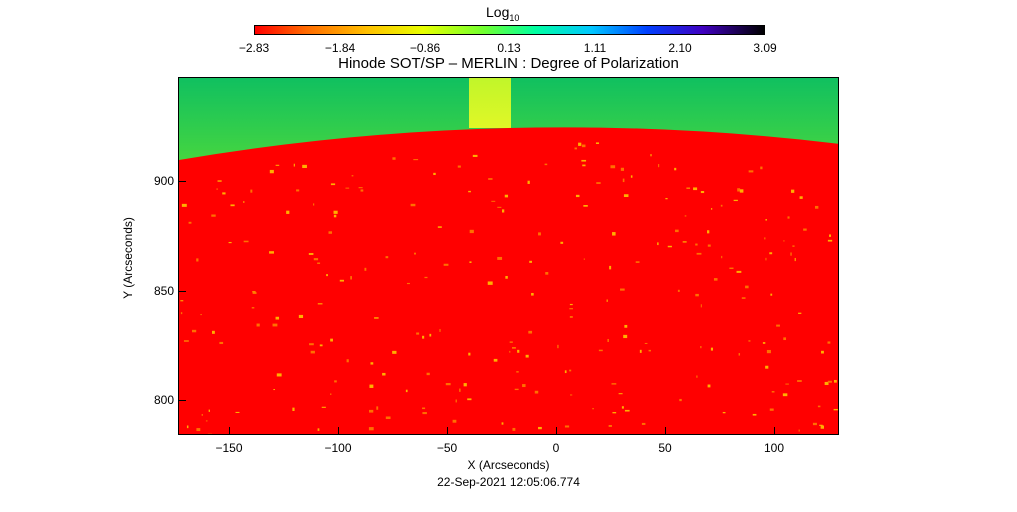  Describe the element at coordinates (254, 48) in the screenshot. I see `colorbar-tick-label: −2.83` at that location.